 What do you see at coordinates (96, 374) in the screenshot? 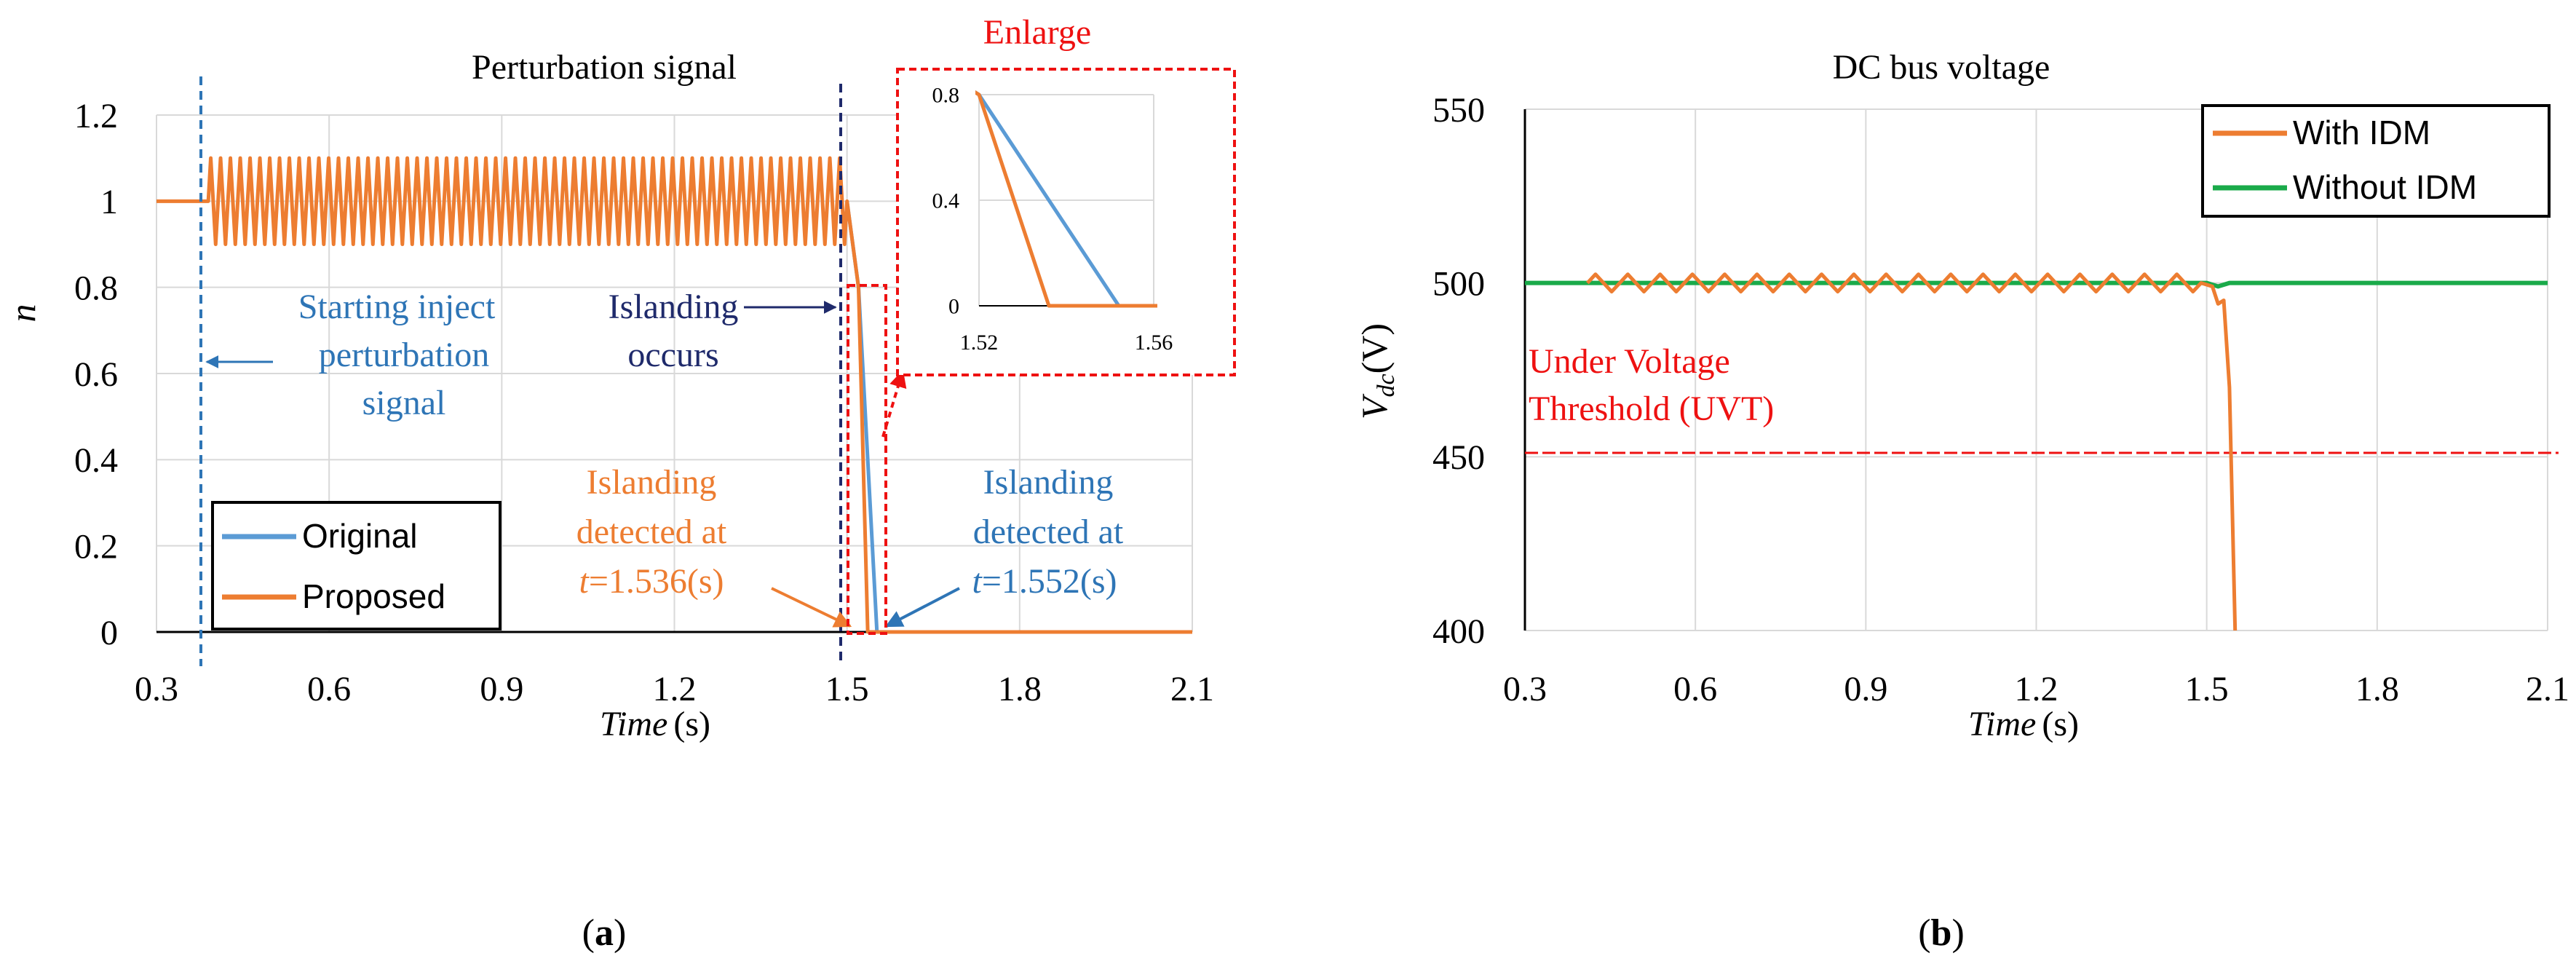
I see `y-tick-label: 0.6` at bounding box center [96, 374].